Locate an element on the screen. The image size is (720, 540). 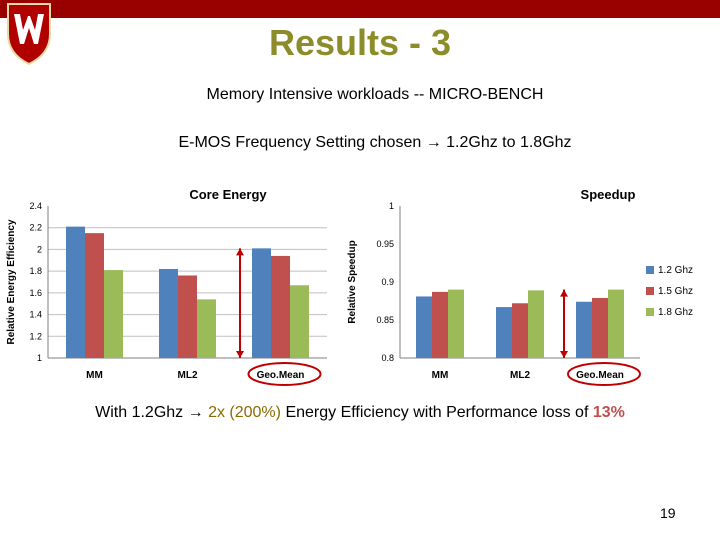
top-banner is located at coordinates (360, 9).